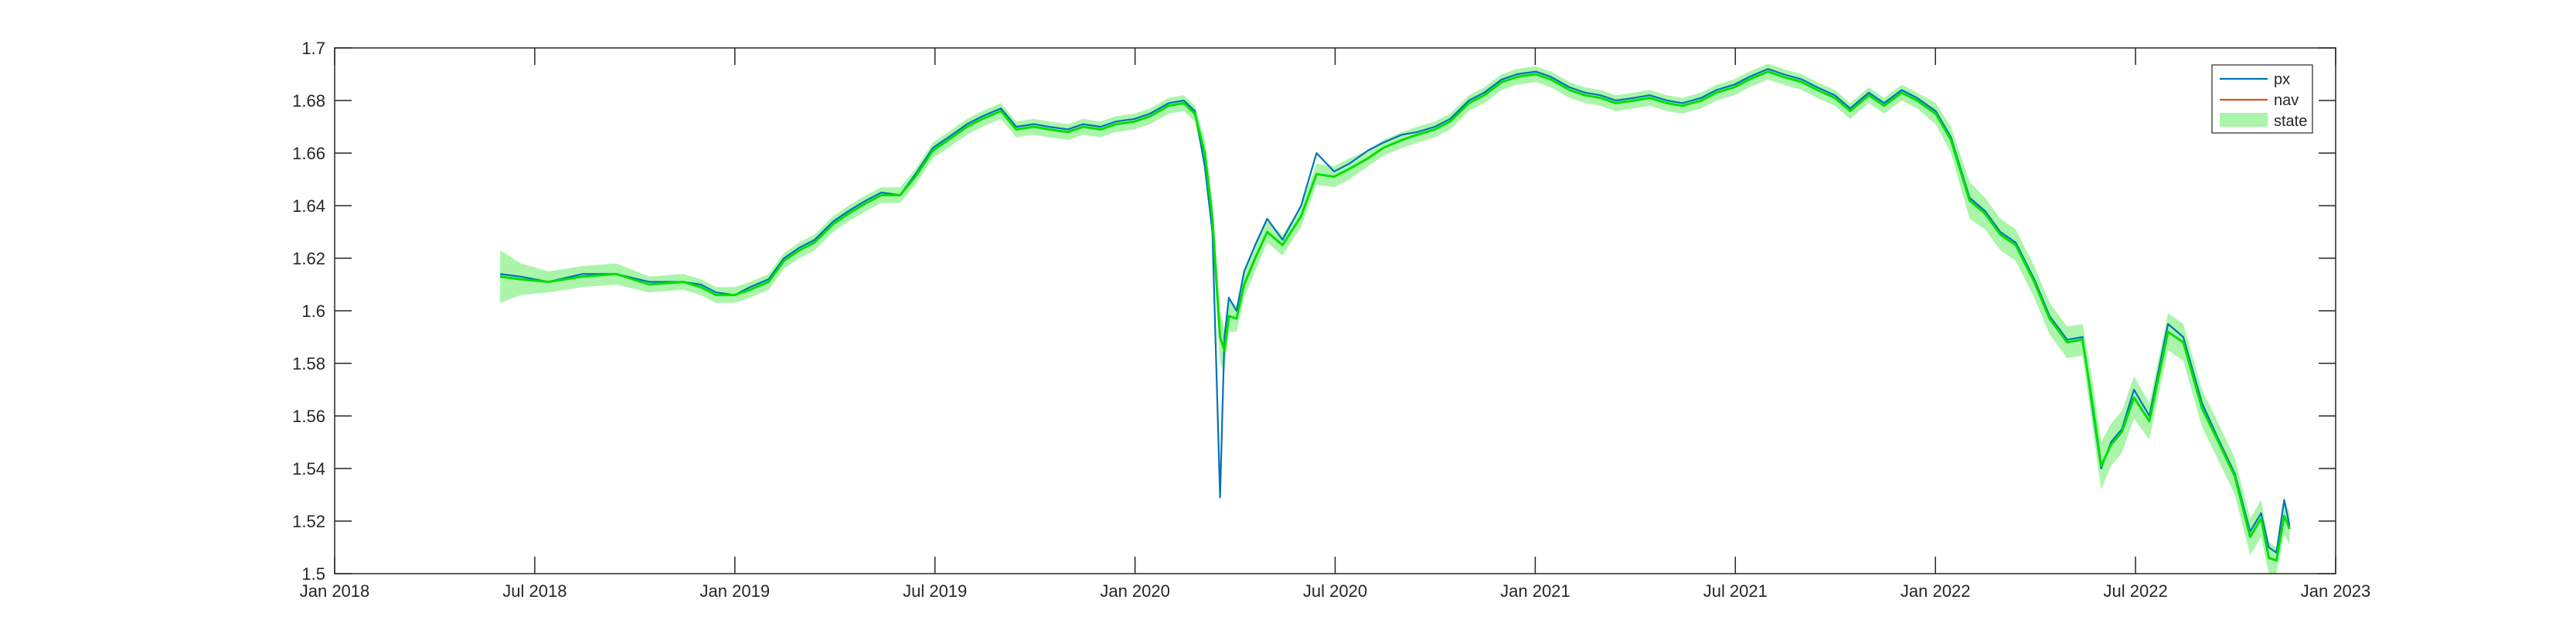 This screenshot has width=2576, height=644. I want to click on y-tick-label: 1.52, so click(308, 521).